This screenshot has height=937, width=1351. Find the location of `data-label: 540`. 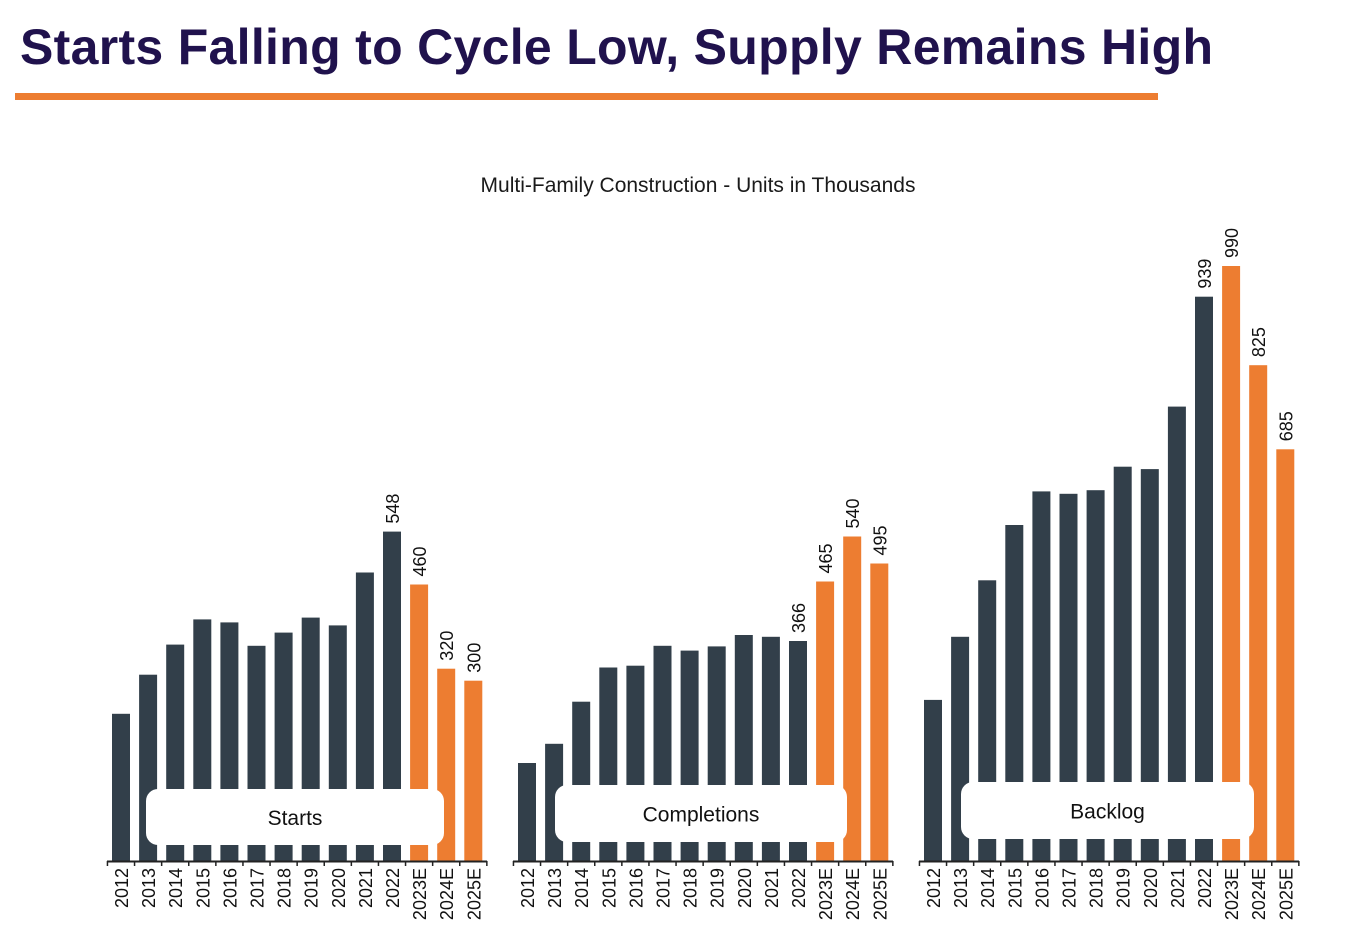

data-label: 540 is located at coordinates (853, 513).